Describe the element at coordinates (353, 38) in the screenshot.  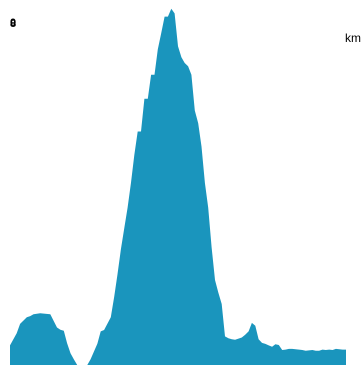
I see `unit-label: km` at that location.